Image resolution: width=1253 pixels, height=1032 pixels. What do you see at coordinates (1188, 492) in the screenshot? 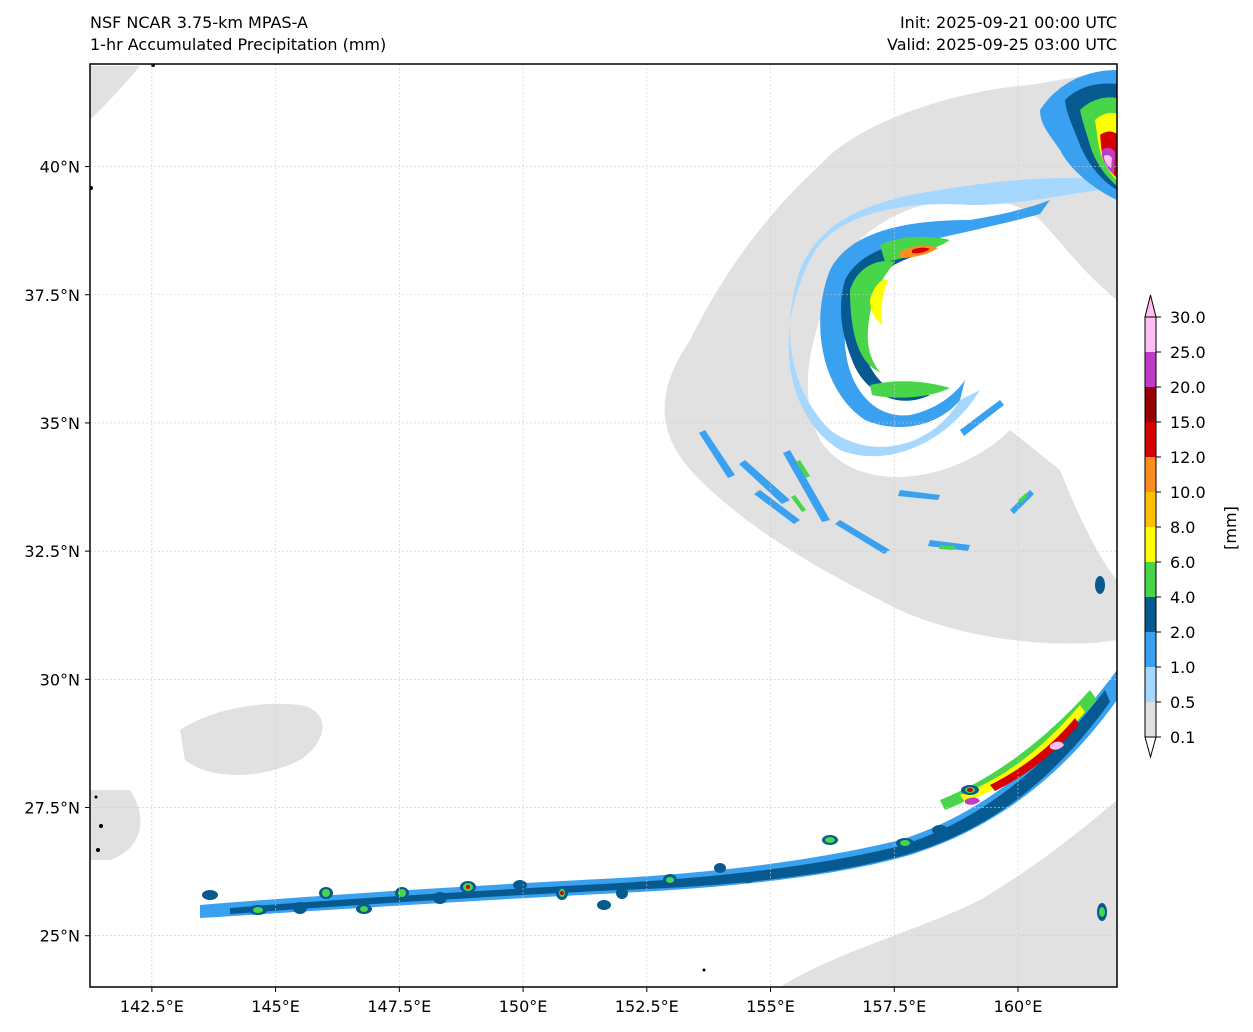
I see `colorbar-tick-label: 10.0` at bounding box center [1188, 492].